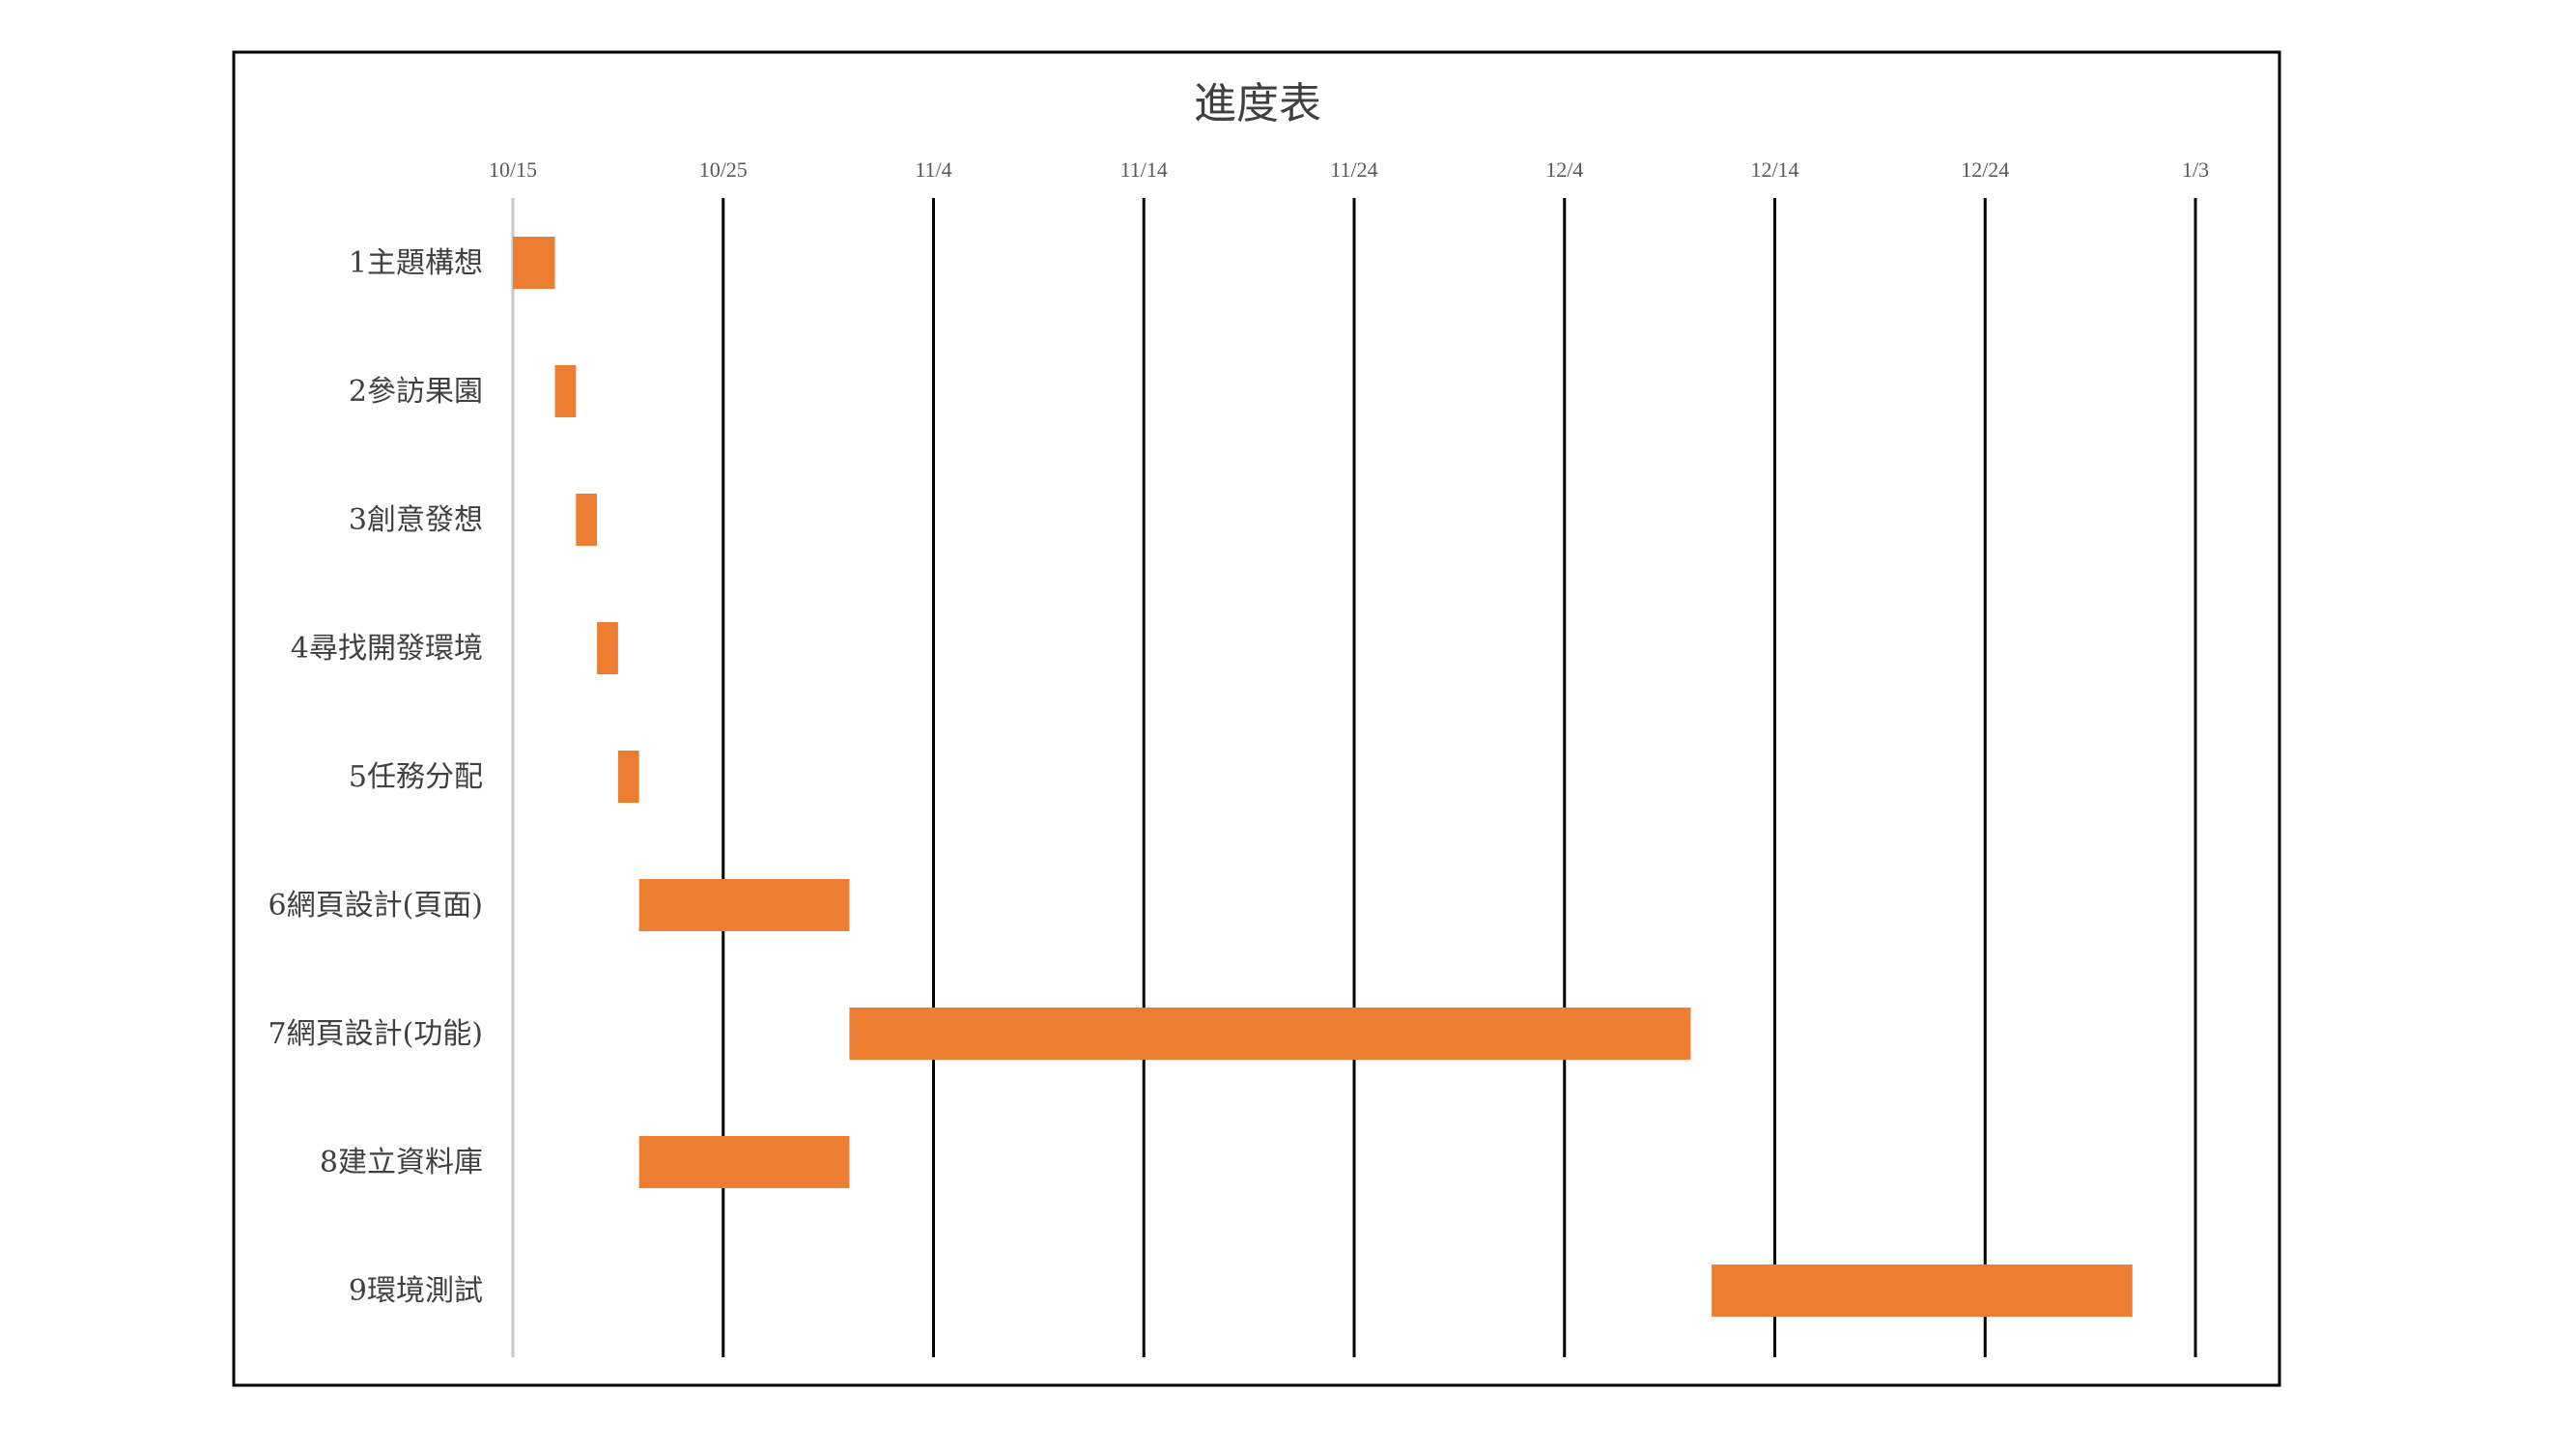 The image size is (2576, 1449). Describe the element at coordinates (387, 649) in the screenshot. I see `task-label: 4尋找開發環境` at that location.